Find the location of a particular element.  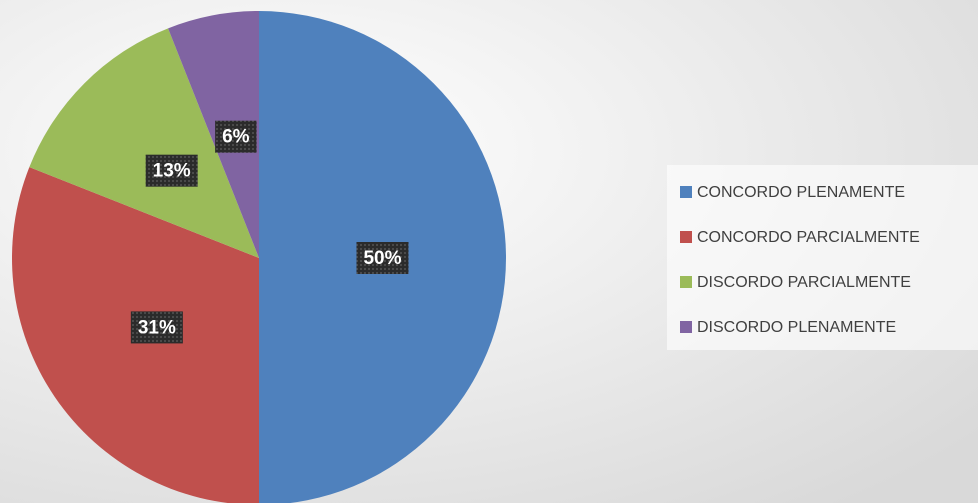

data-label: 50% is located at coordinates (382, 258).